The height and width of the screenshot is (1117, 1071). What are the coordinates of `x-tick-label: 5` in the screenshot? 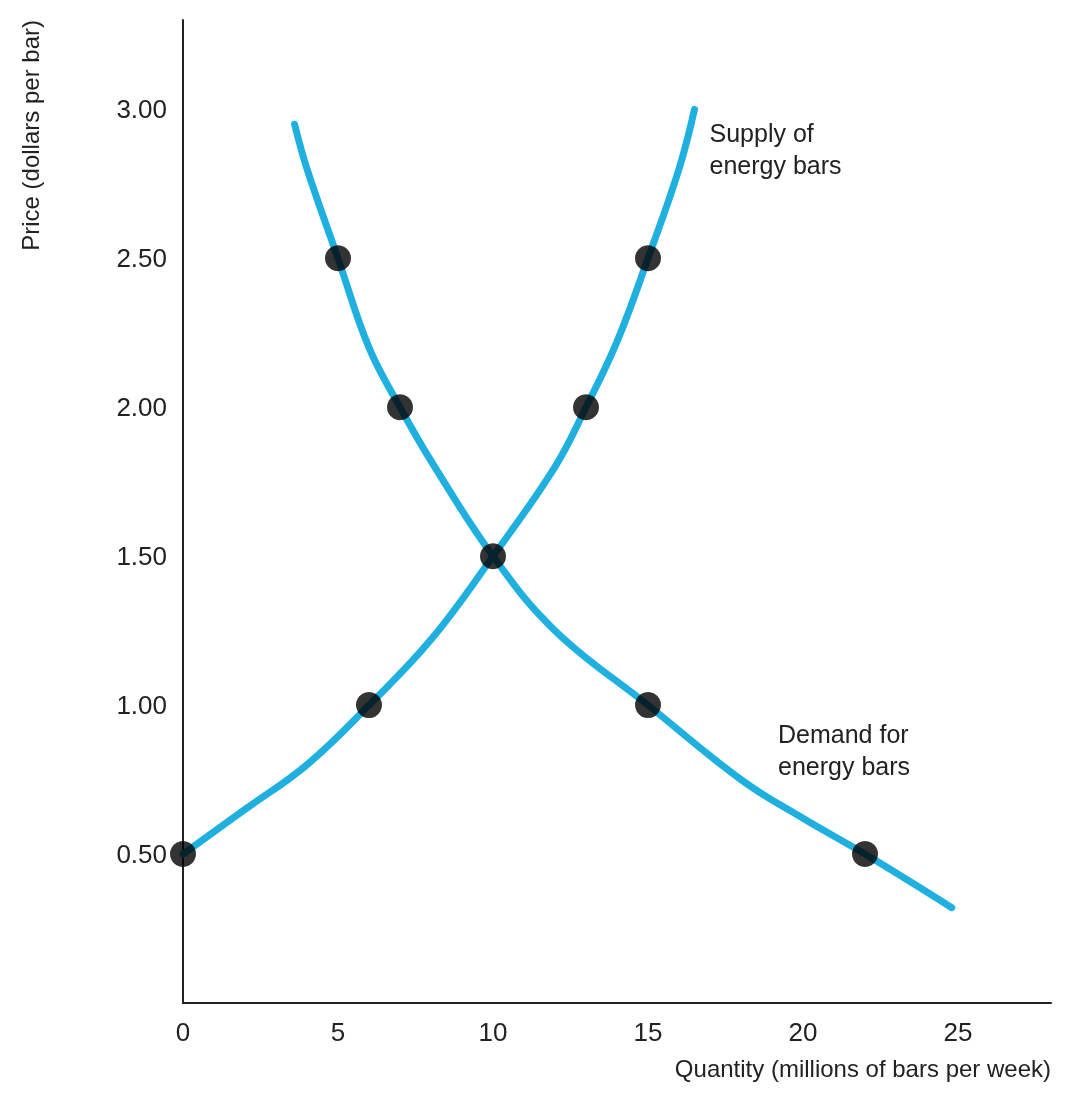 It's located at (338, 1032).